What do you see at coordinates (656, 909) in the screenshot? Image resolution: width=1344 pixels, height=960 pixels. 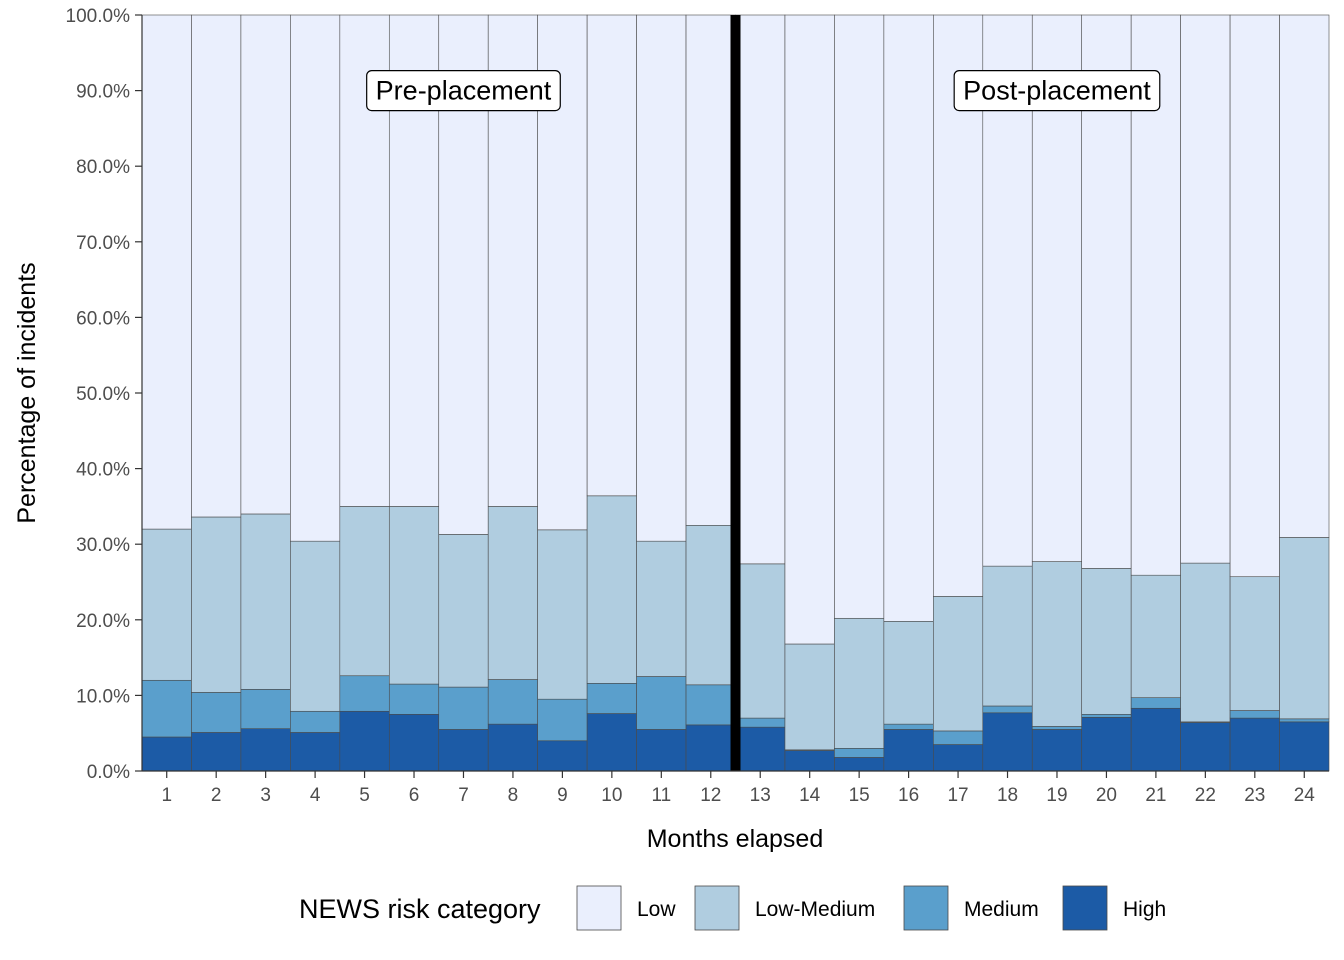 I see `legend-label: Low` at bounding box center [656, 909].